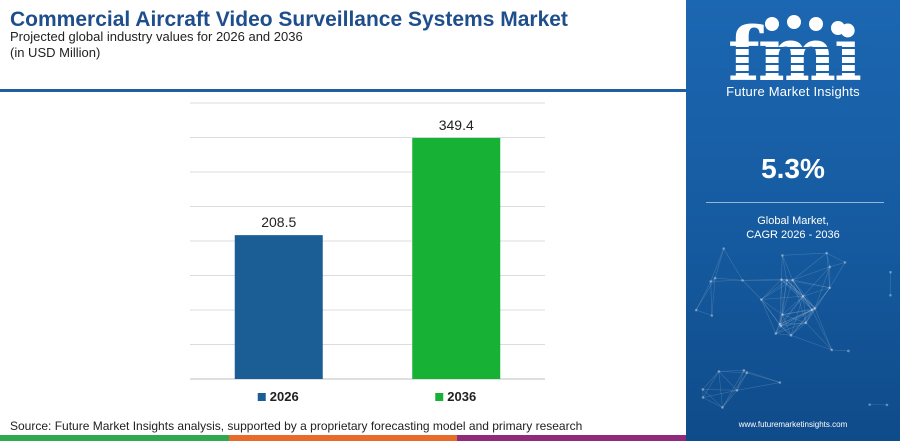 The height and width of the screenshot is (441, 900). What do you see at coordinates (793, 91) in the screenshot?
I see `brand-name: Future Market Insights` at bounding box center [793, 91].